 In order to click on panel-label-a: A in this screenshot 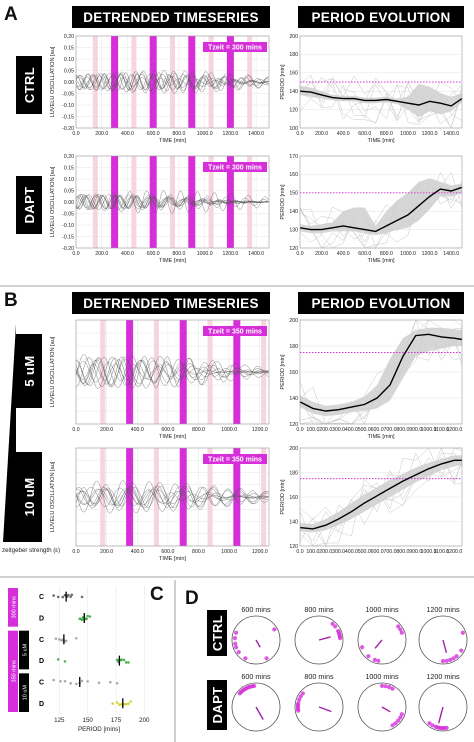, I will do `click(11, 14)`.